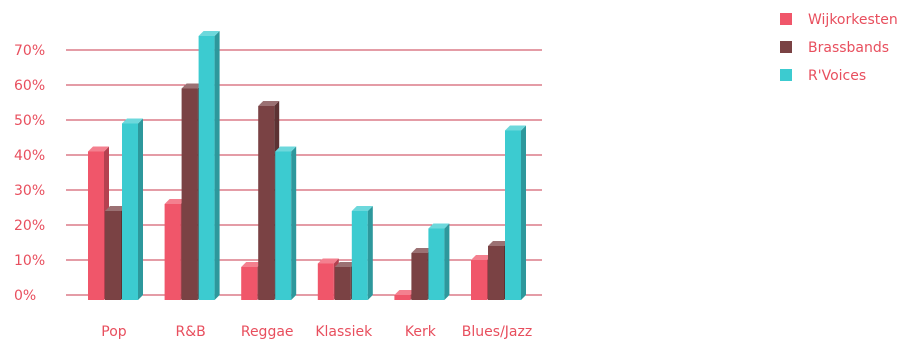  What do you see at coordinates (29, 173) in the screenshot?
I see `y-axis-ticks: 0% 10% 20% 30% 40% 50% 60% 70%` at bounding box center [29, 173].